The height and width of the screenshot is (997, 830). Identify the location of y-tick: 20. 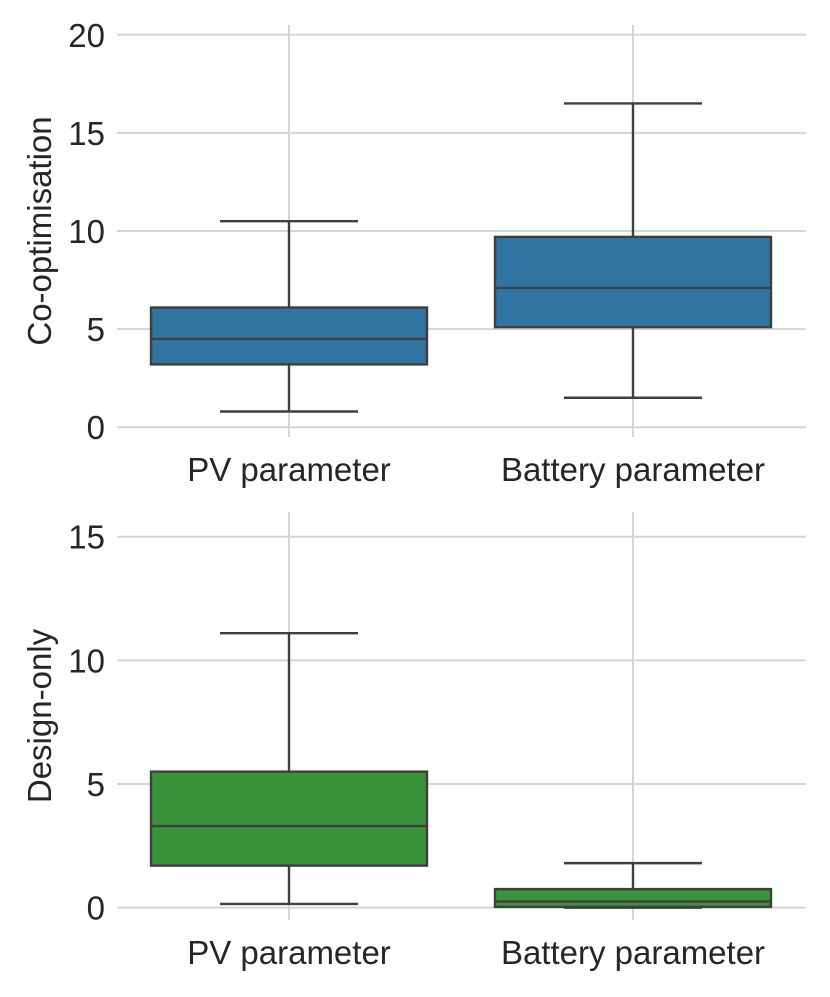
(86, 35).